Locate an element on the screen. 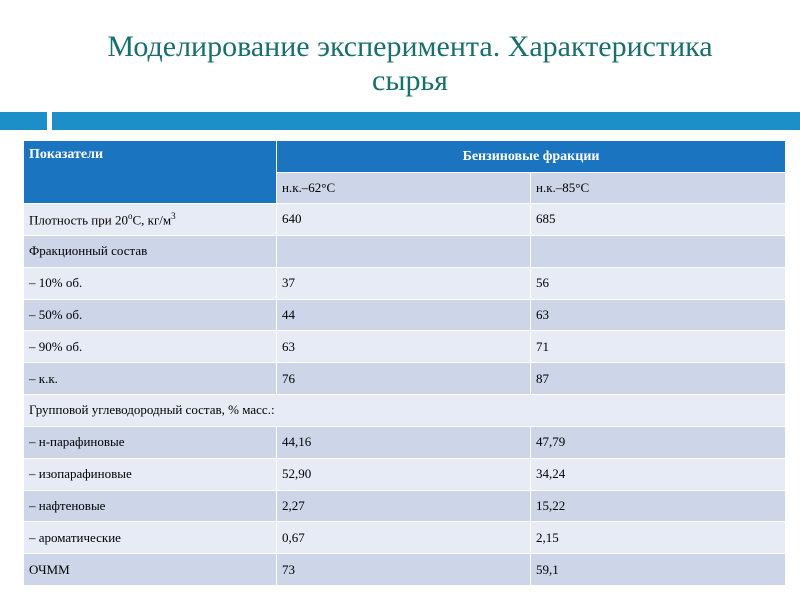  row-value-2: 63 is located at coordinates (658, 315).